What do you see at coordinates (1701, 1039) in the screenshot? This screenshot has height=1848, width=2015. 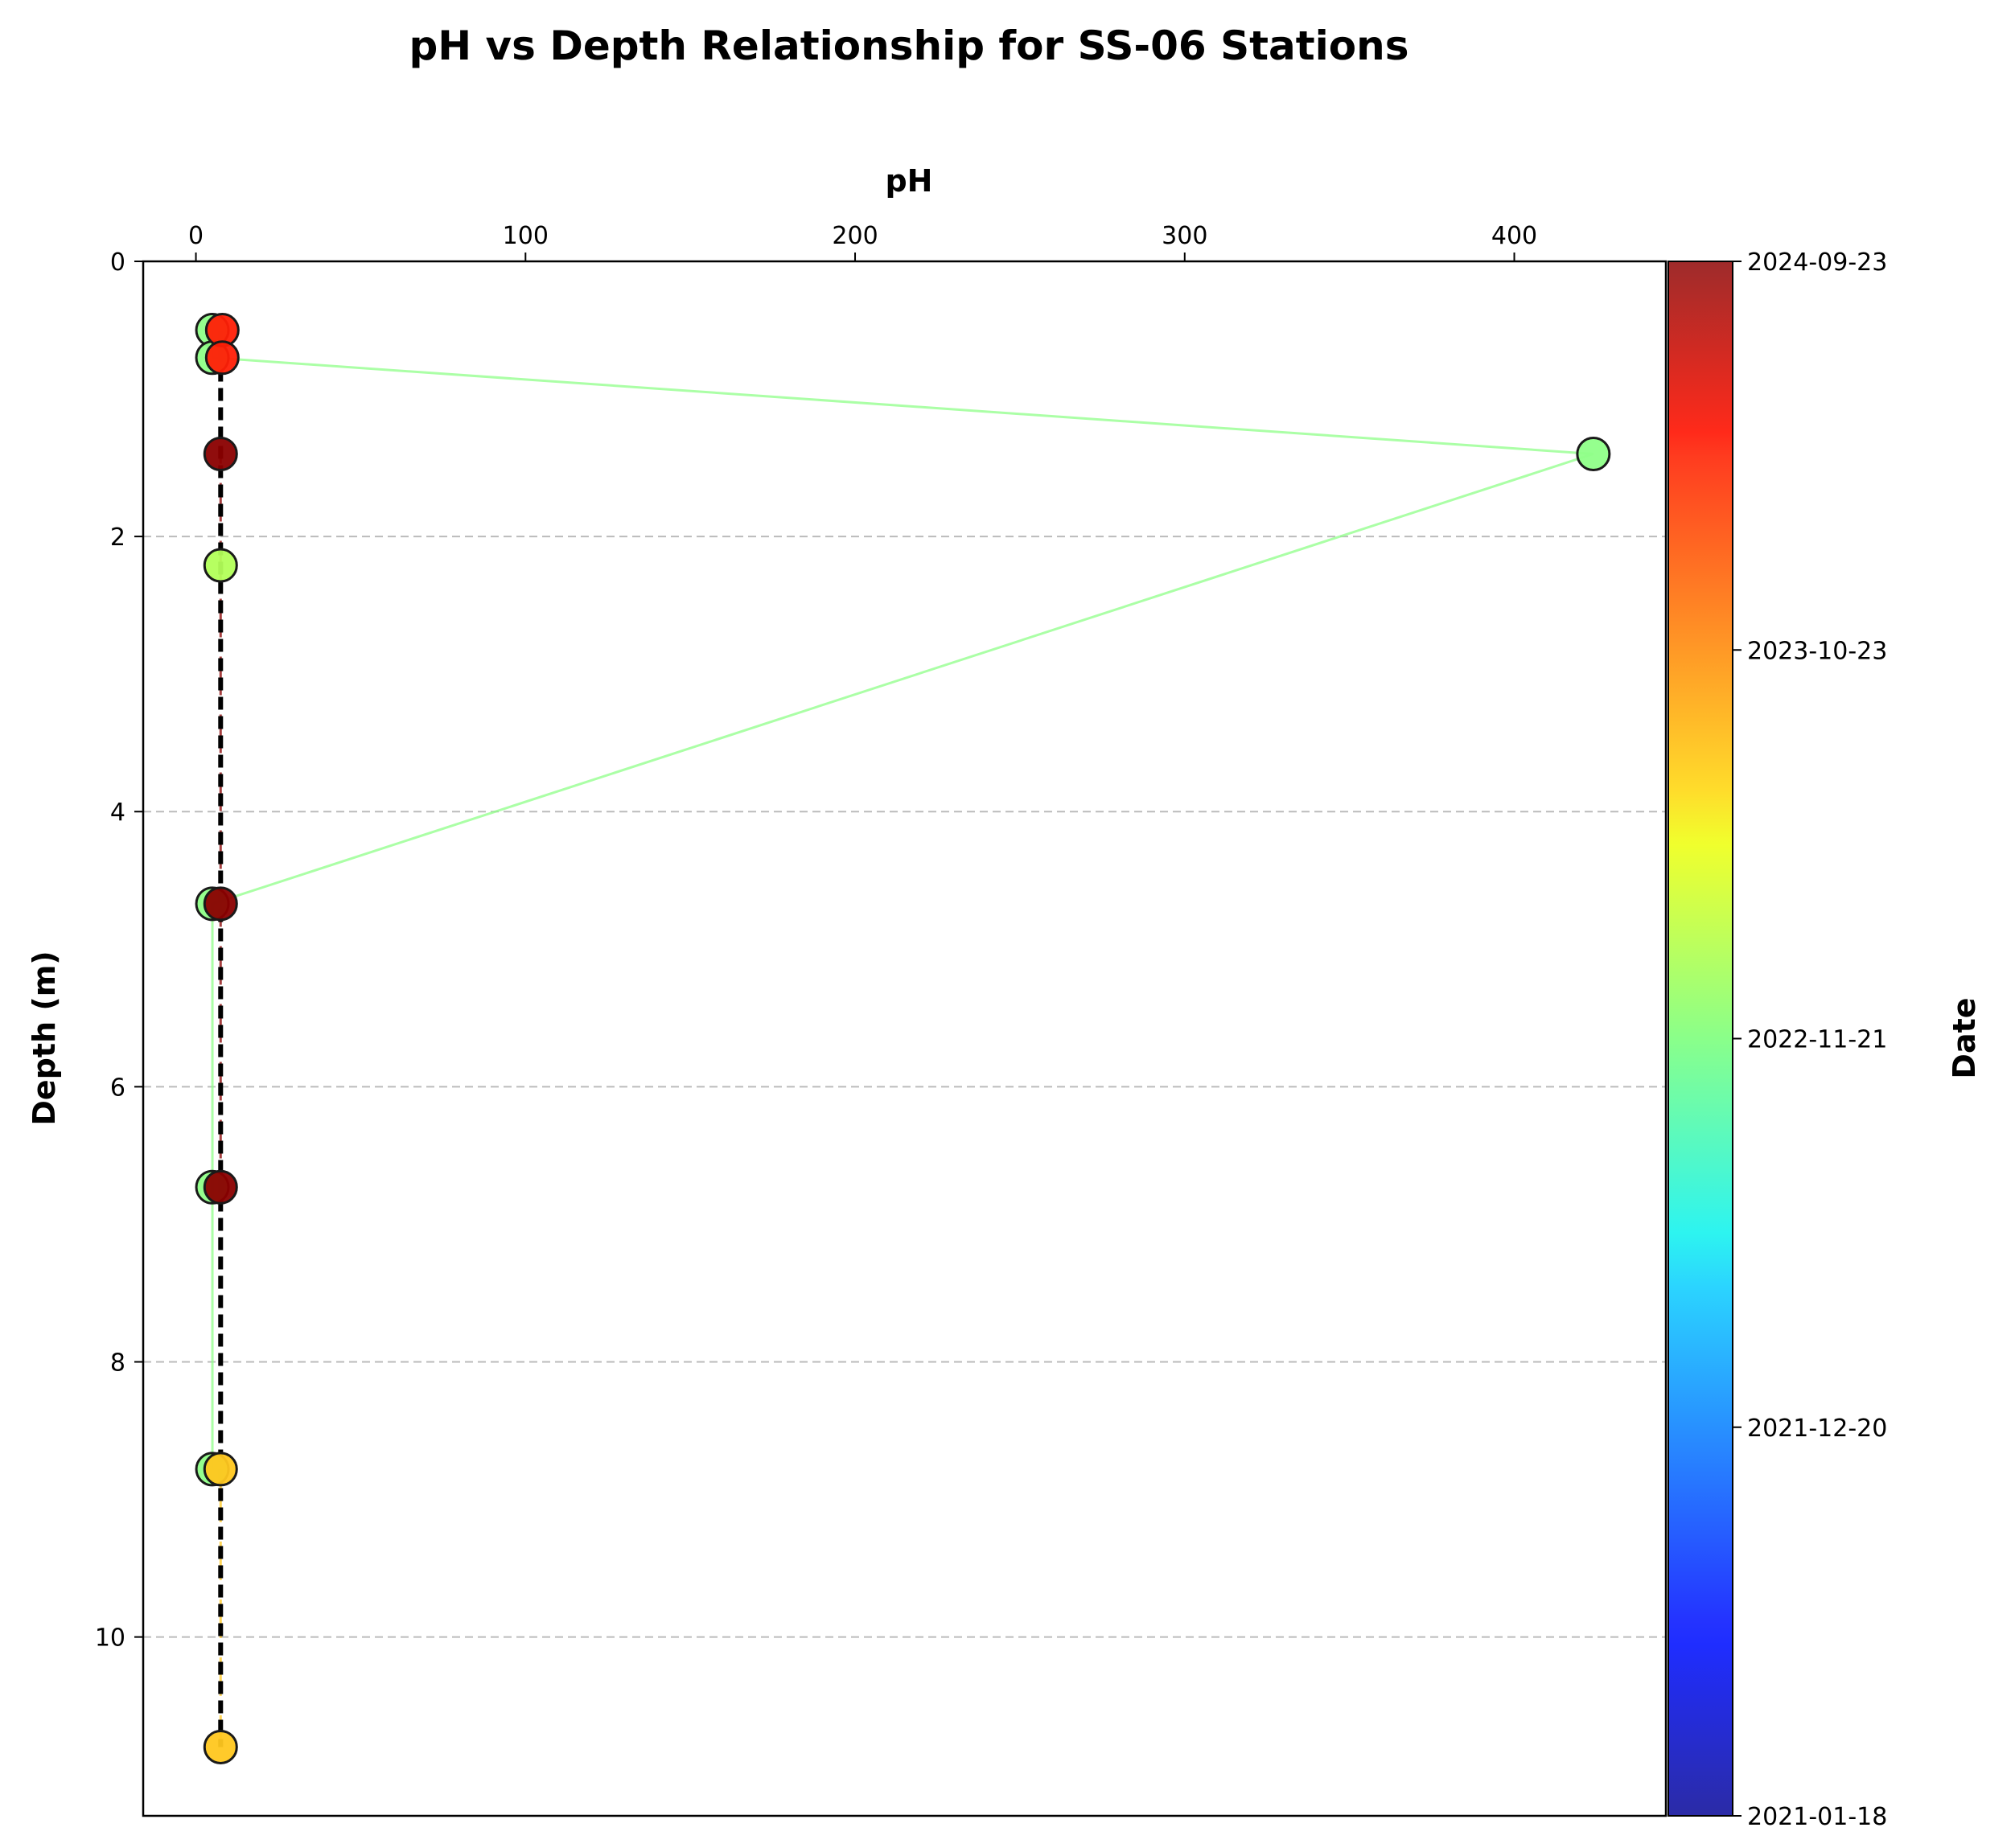 I see `colorbar-gradient` at bounding box center [1701, 1039].